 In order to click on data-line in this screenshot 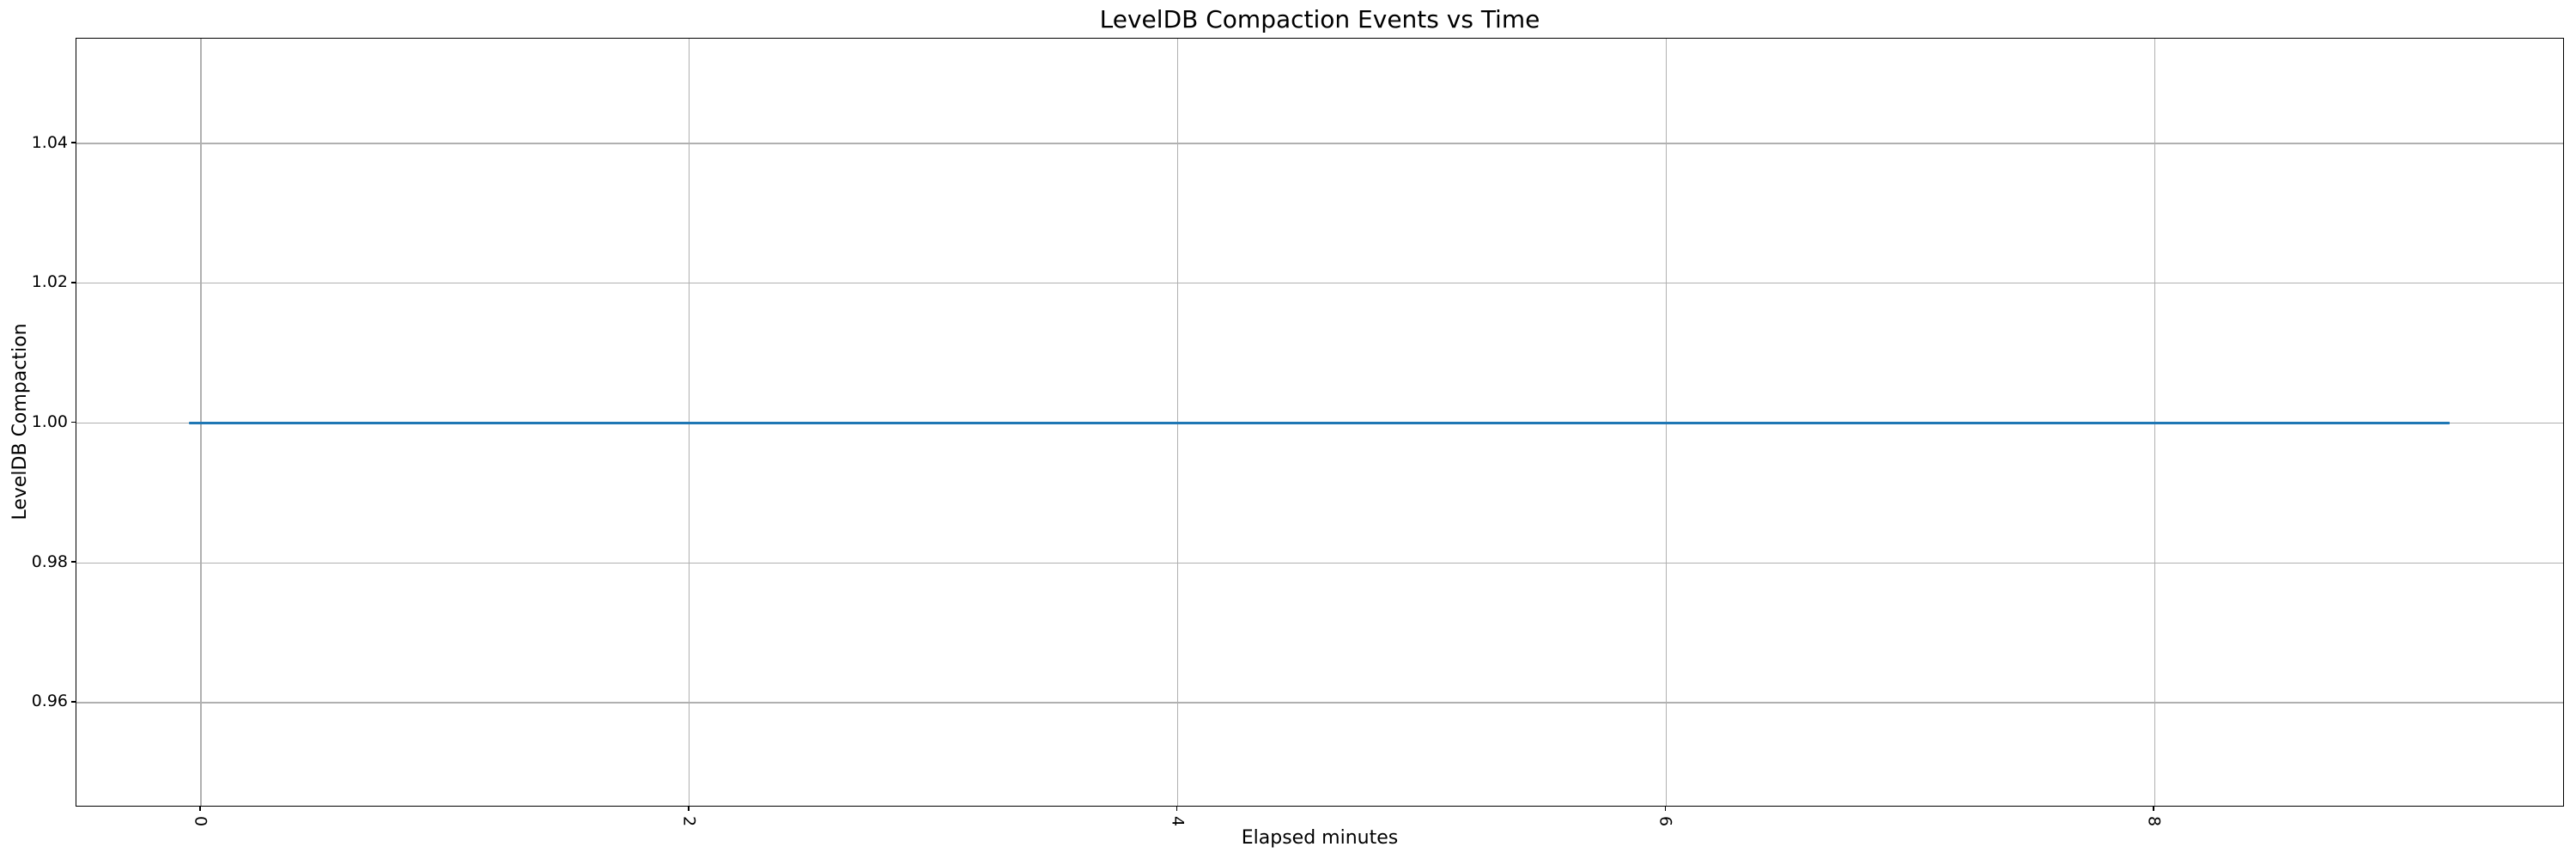, I will do `click(1319, 423)`.